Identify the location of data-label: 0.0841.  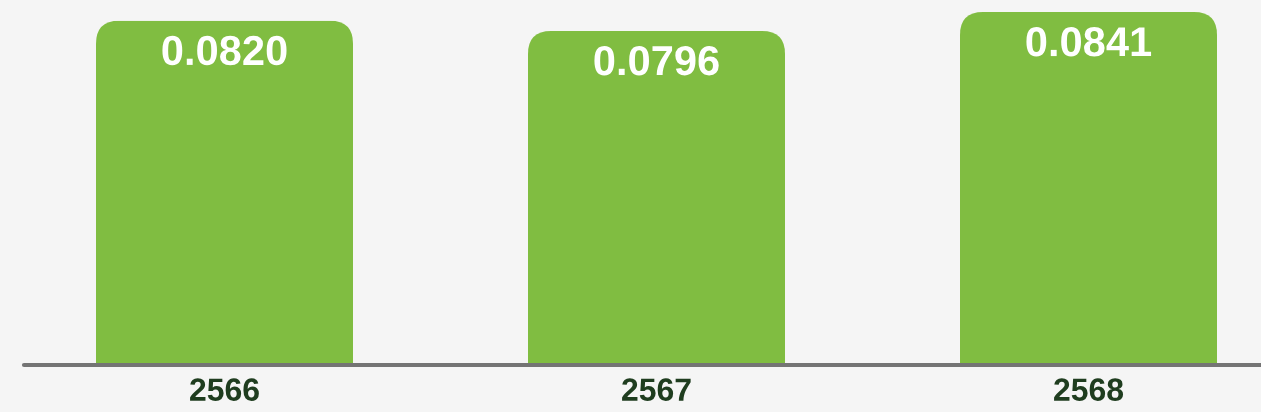
(1089, 41).